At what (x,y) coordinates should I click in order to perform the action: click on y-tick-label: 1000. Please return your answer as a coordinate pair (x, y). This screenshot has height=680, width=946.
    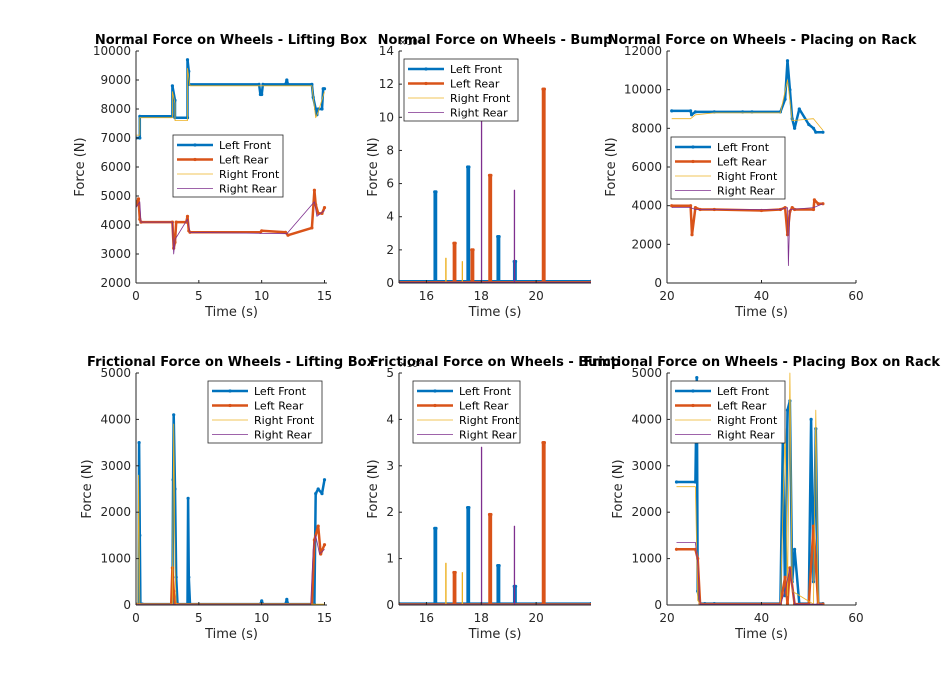
    Looking at the image, I should click on (115, 559).